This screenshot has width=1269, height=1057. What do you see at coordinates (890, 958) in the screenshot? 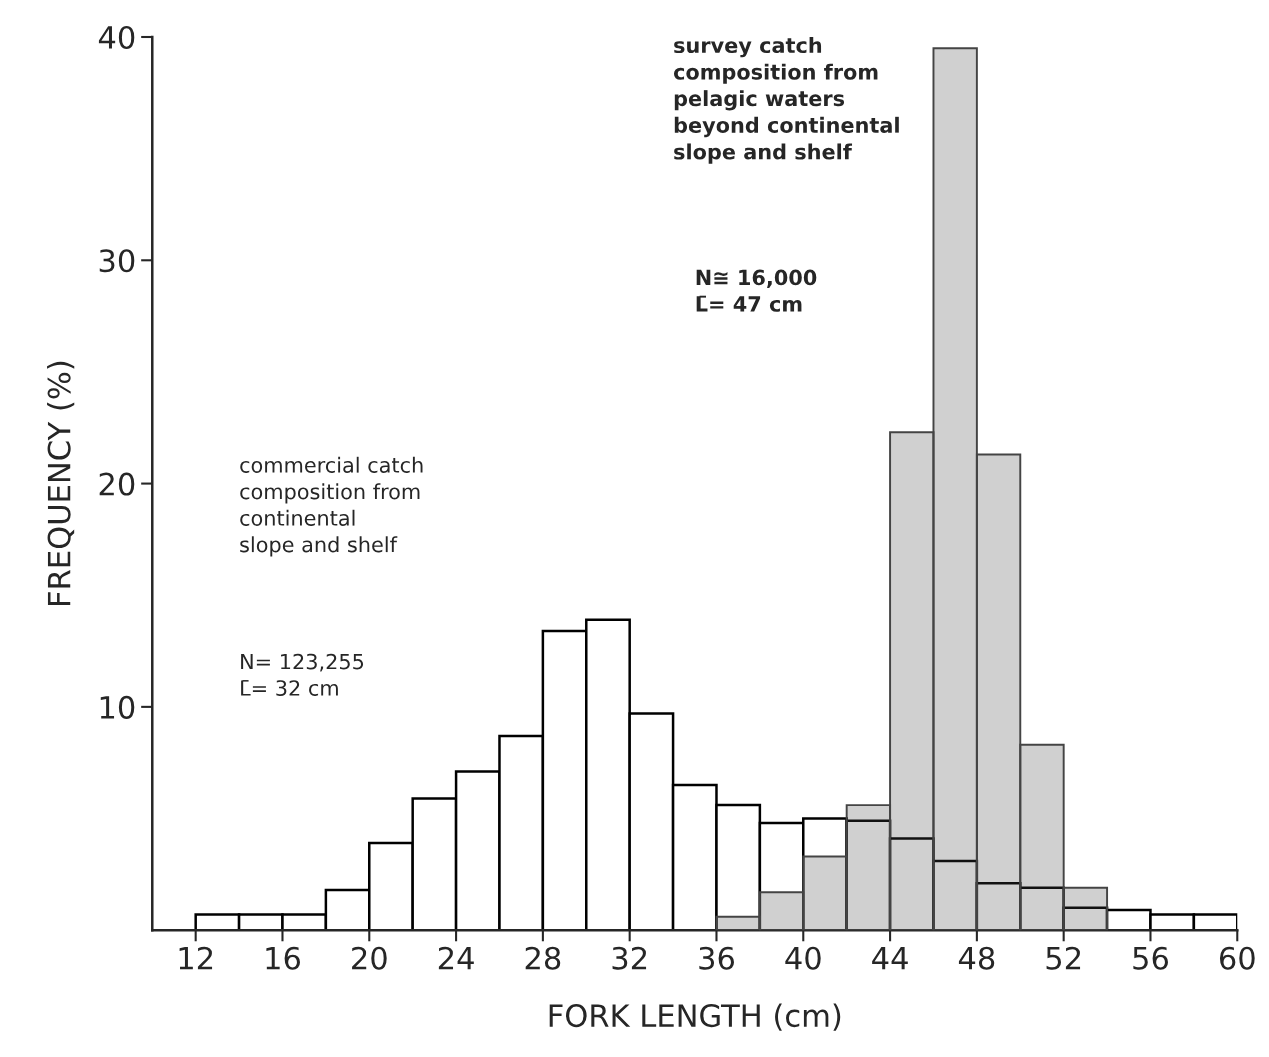
I see `x-tick-label: 44` at bounding box center [890, 958].